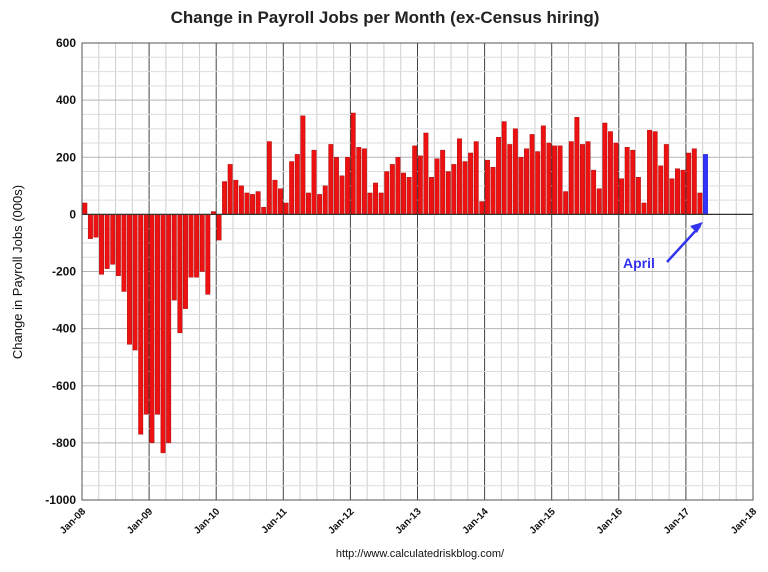 The width and height of the screenshot is (768, 572). What do you see at coordinates (696, 227) in the screenshot?
I see `annotation-arrowhead` at bounding box center [696, 227].